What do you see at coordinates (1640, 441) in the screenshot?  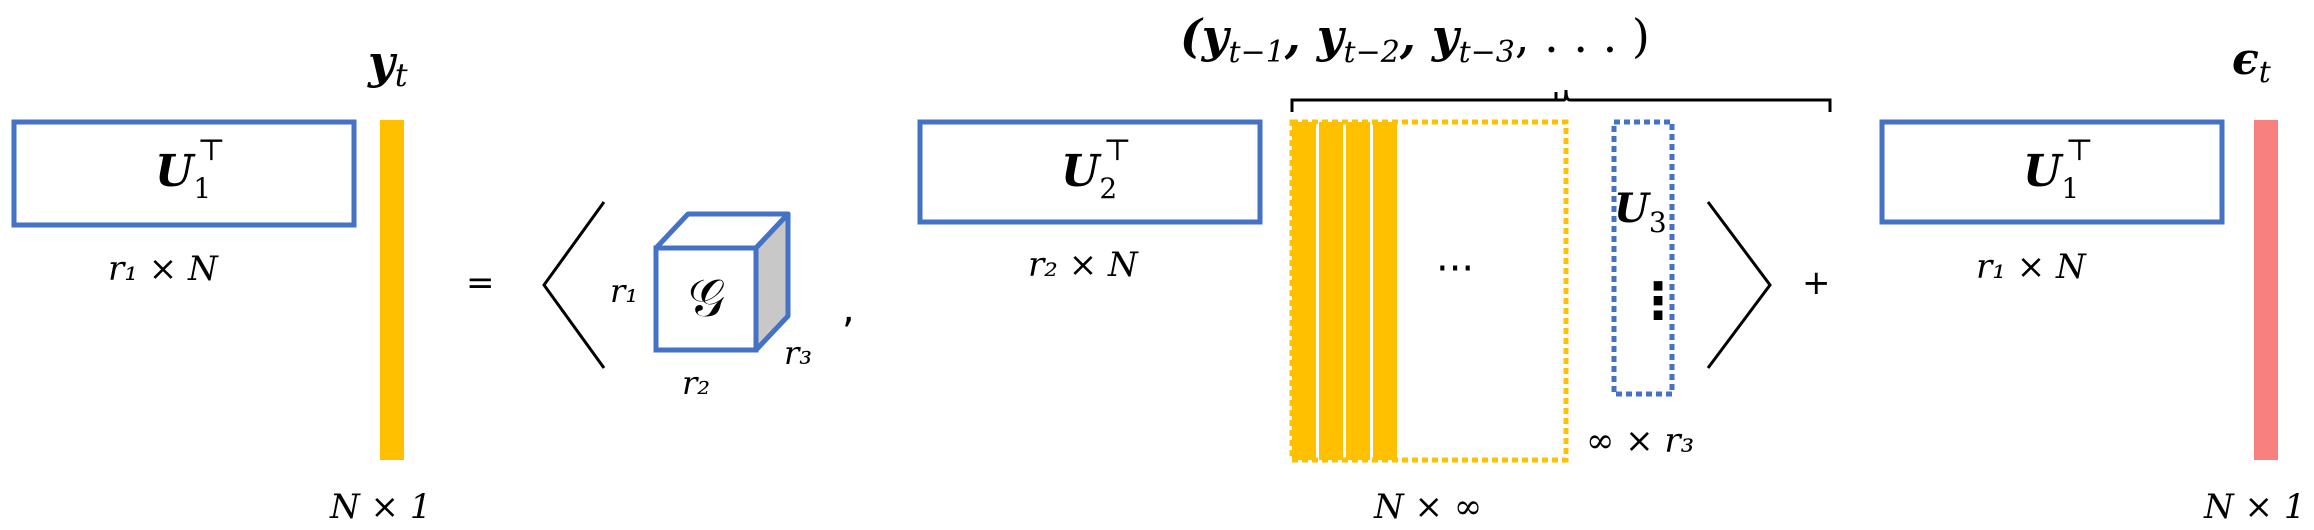 I see `u3-dimension-label: ∞ × r₃` at bounding box center [1640, 441].